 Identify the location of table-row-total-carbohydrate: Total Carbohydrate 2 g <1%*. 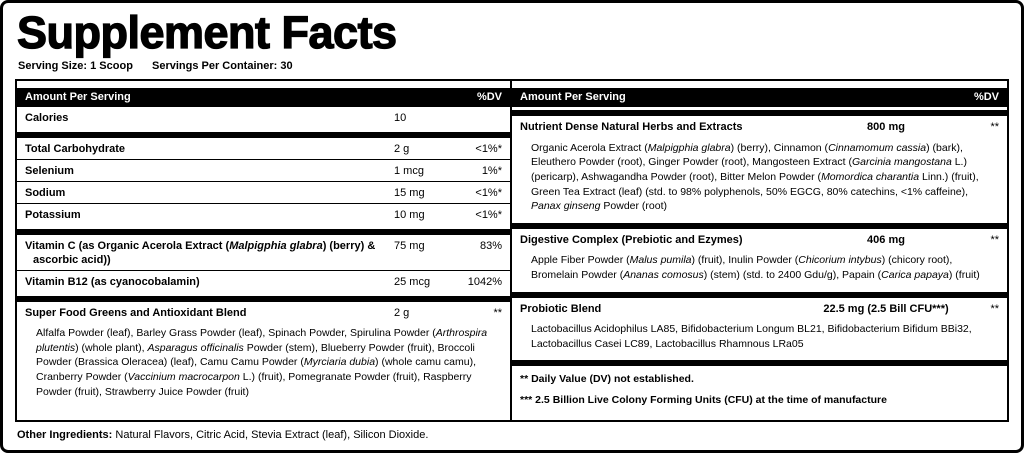
(263, 148).